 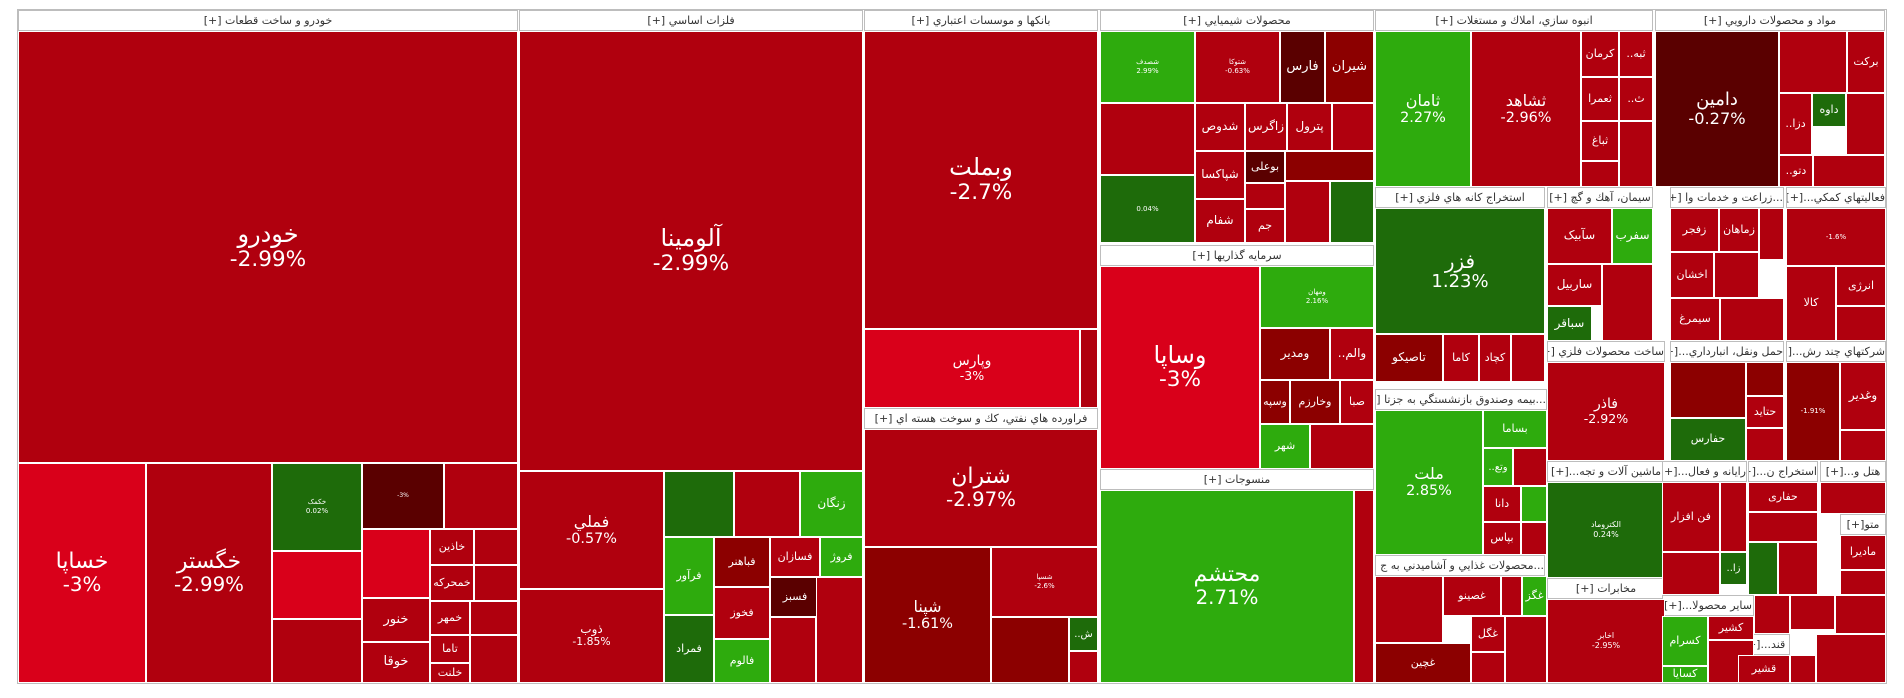 What do you see at coordinates (591, 636) in the screenshot?
I see `treemap-tile: ذوب -1.85%` at bounding box center [591, 636].